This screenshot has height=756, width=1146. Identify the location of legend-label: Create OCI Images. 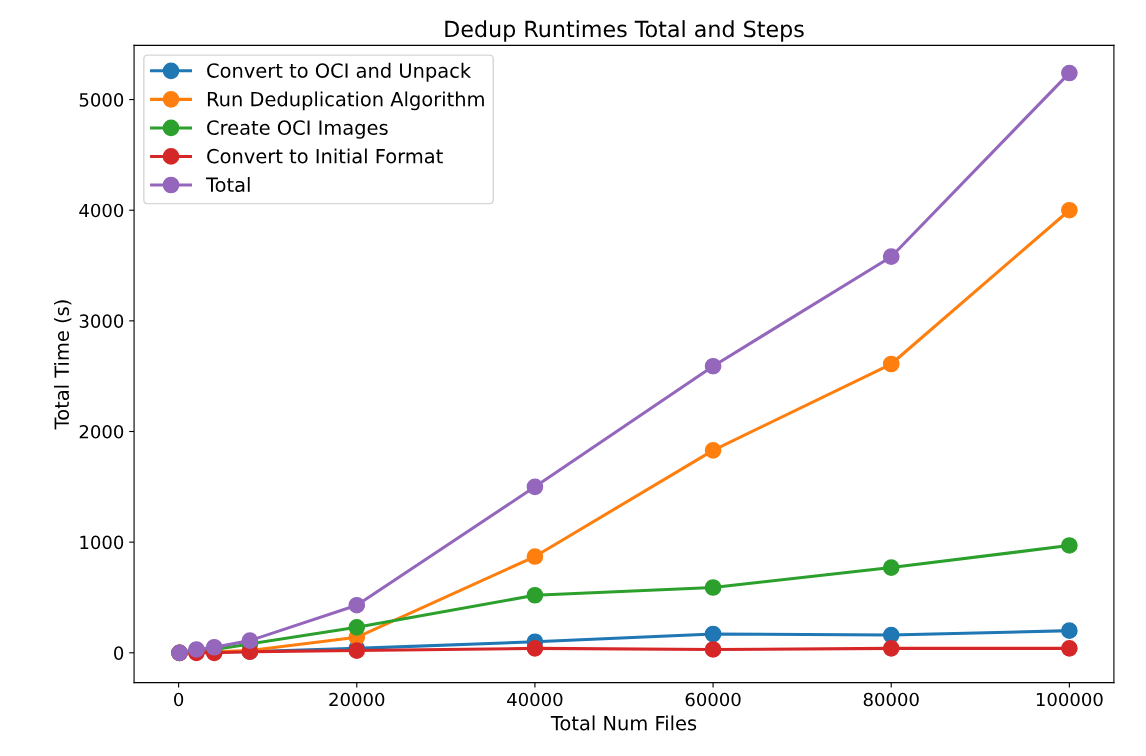
(297, 129).